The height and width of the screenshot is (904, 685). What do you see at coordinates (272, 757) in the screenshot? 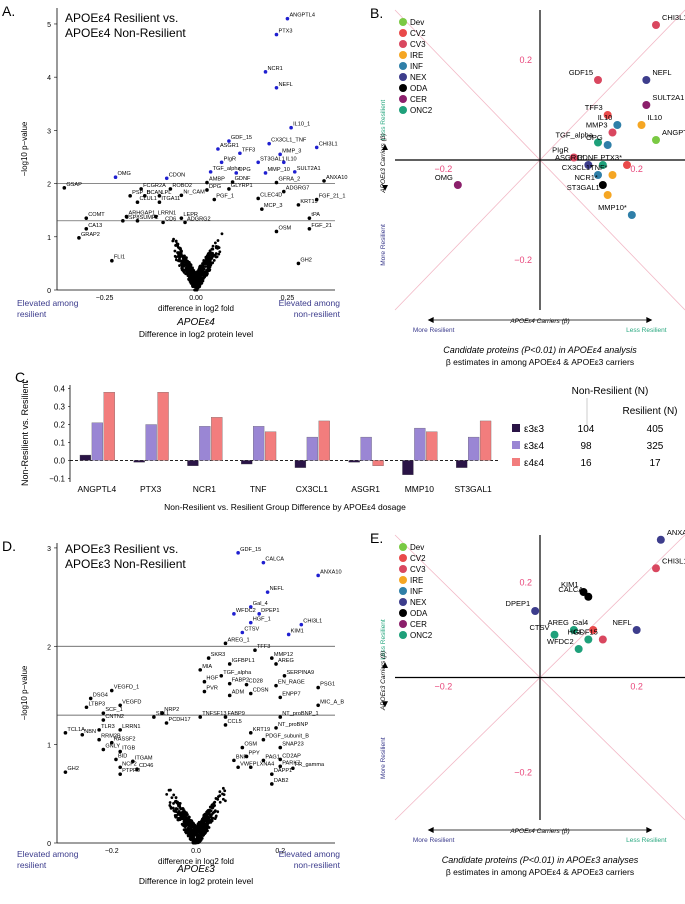
I see `panel-d-point-label: PAG1` at bounding box center [272, 757].